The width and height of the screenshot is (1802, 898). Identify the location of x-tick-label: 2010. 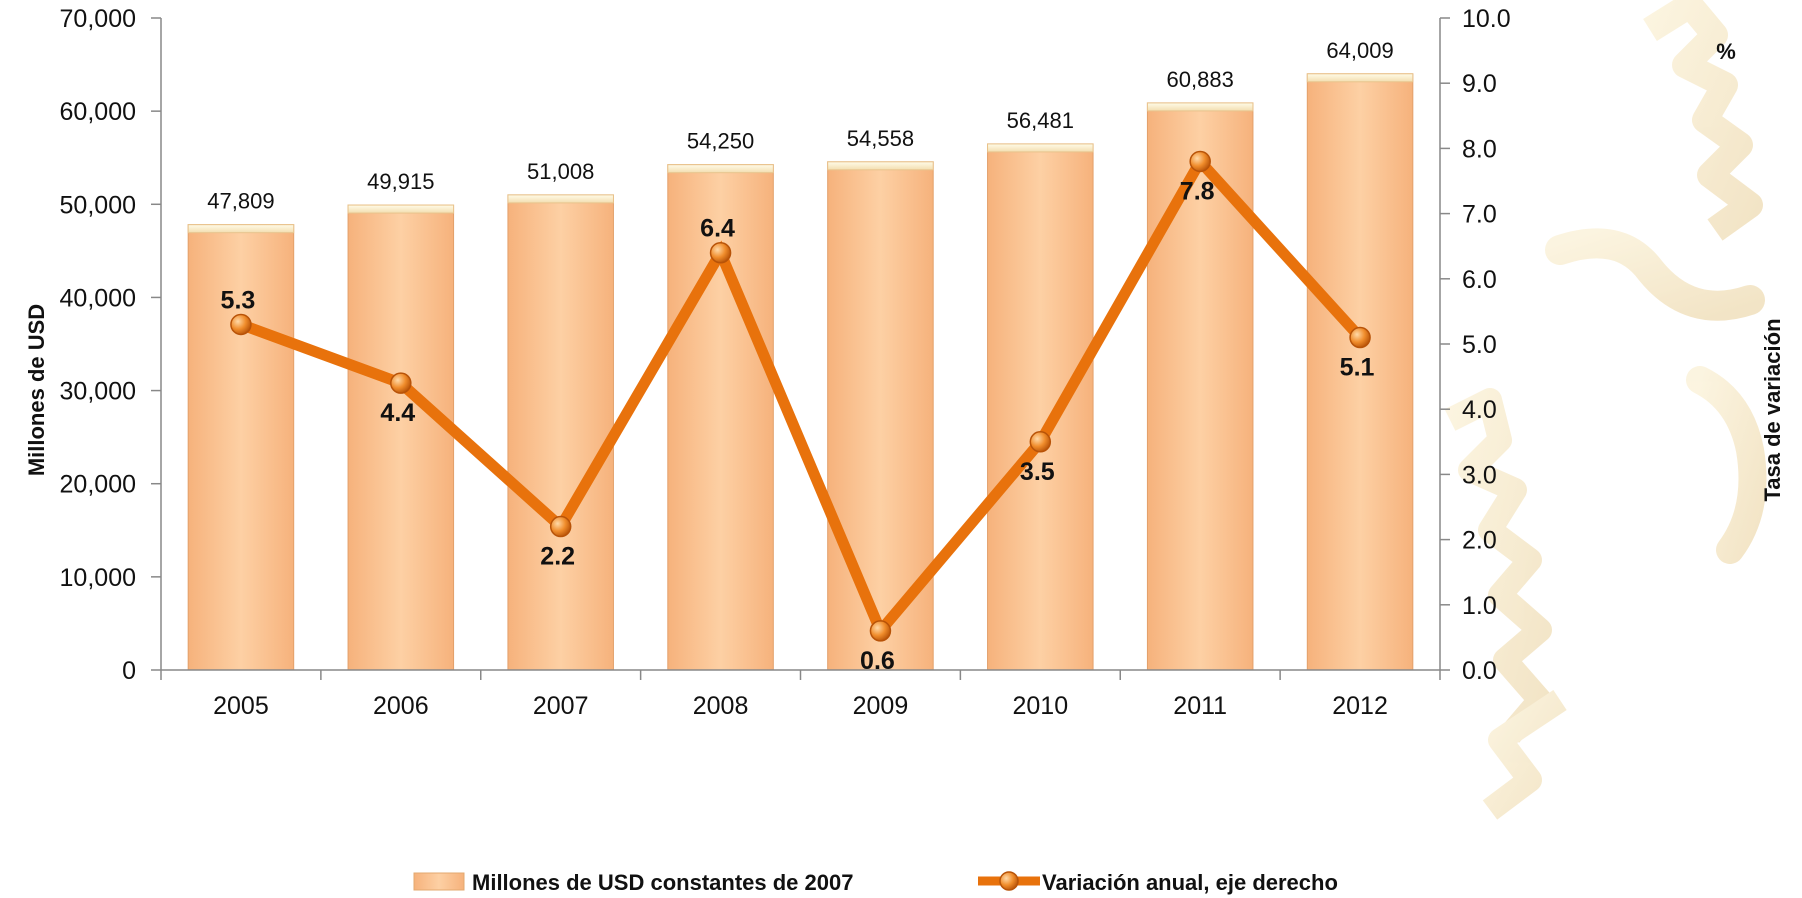
(1041, 706).